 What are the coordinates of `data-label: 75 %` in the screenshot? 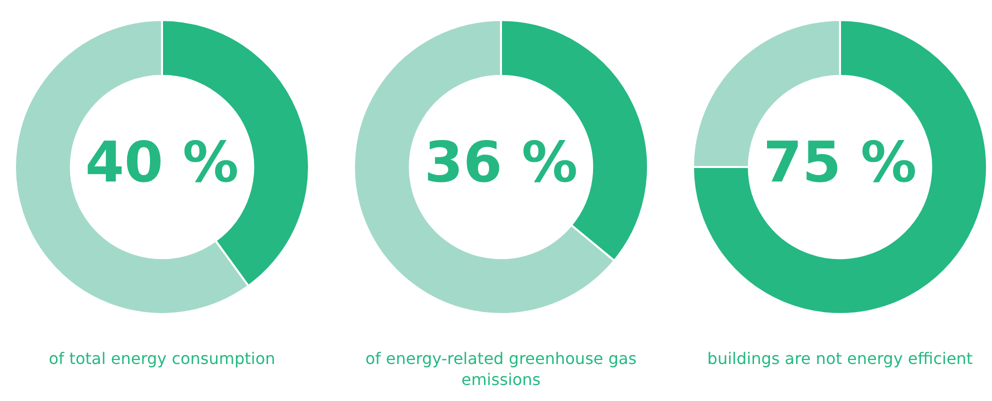 It's located at (840, 163).